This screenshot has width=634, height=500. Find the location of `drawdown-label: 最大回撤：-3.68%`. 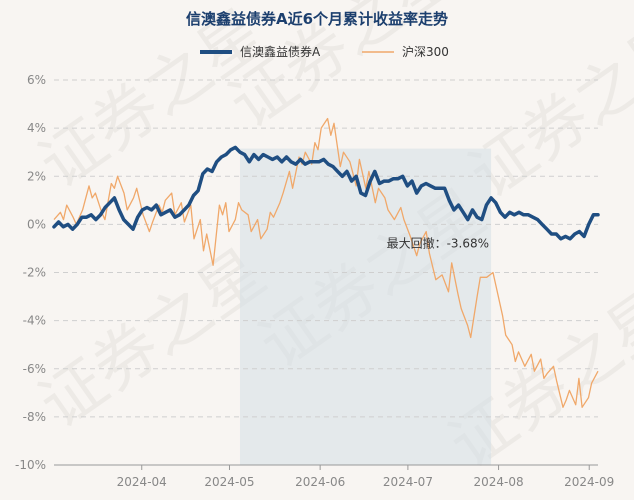

drawdown-label: 最大回撤：-3.68% is located at coordinates (438, 243).